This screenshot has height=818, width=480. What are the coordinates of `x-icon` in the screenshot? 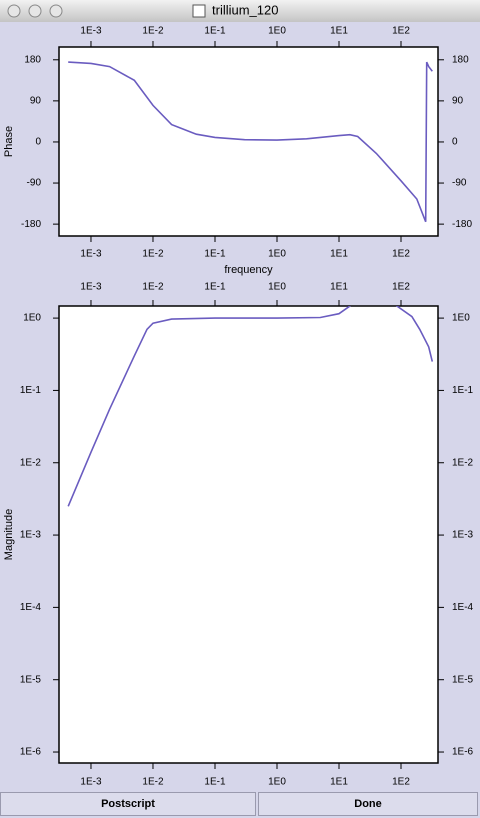 It's located at (199, 11).